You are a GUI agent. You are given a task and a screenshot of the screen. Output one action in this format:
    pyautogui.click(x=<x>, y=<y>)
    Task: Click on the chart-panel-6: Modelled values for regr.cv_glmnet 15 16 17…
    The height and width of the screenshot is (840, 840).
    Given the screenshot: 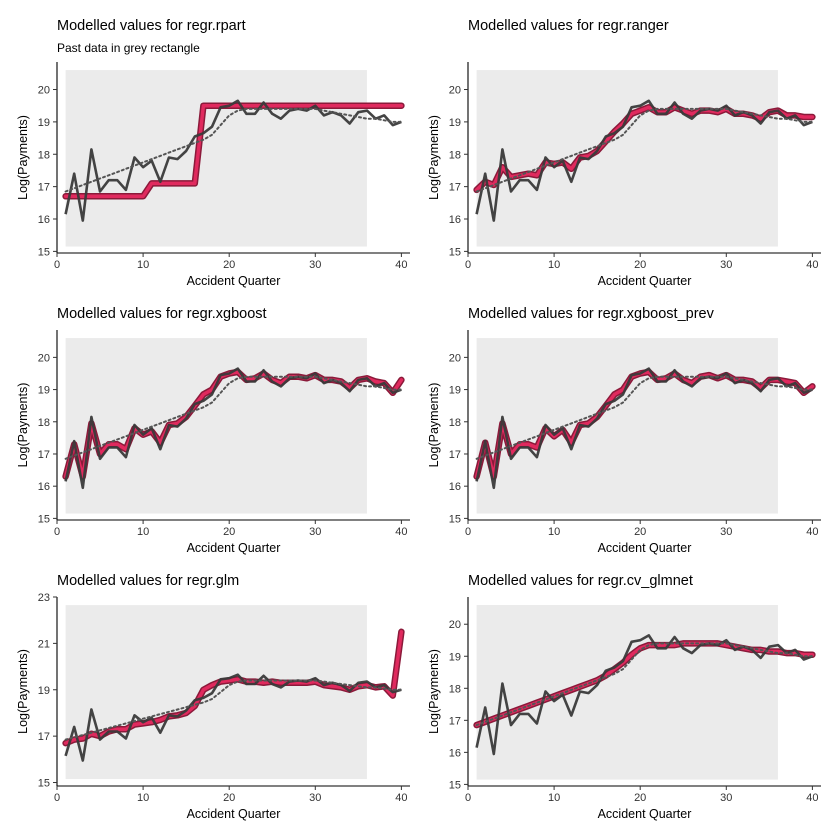 What is the action you would take?
    pyautogui.click(x=624, y=697)
    